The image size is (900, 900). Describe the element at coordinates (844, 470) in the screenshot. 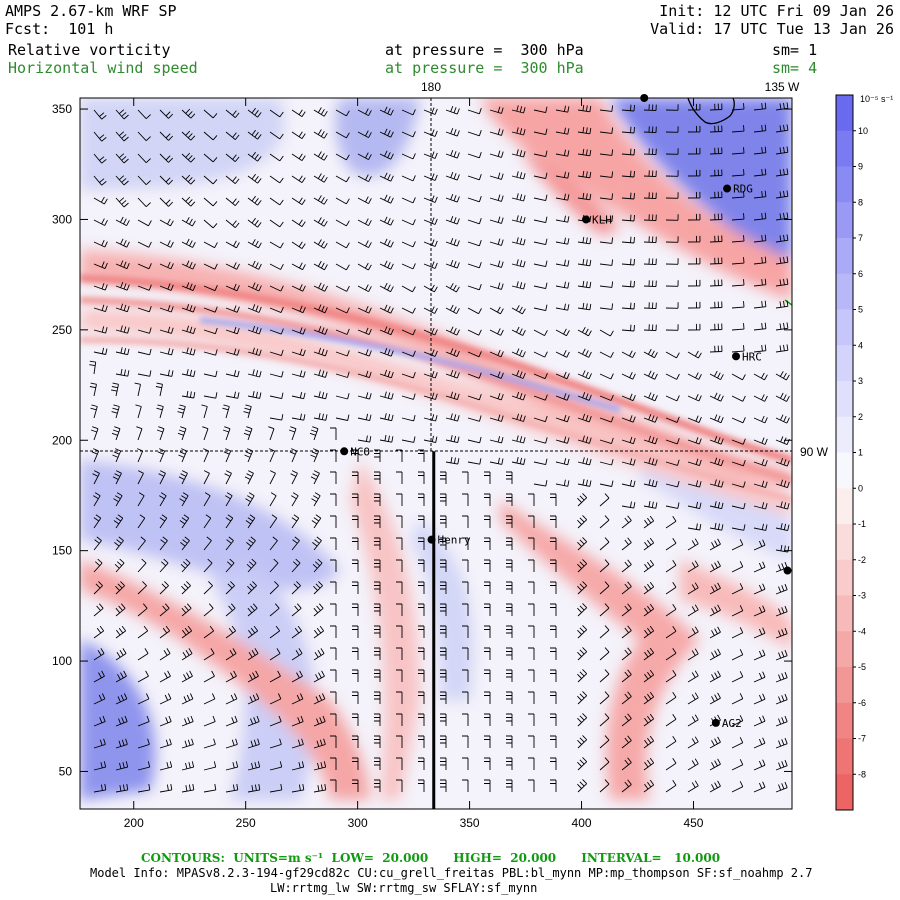

I see `colorbar-swatch` at that location.